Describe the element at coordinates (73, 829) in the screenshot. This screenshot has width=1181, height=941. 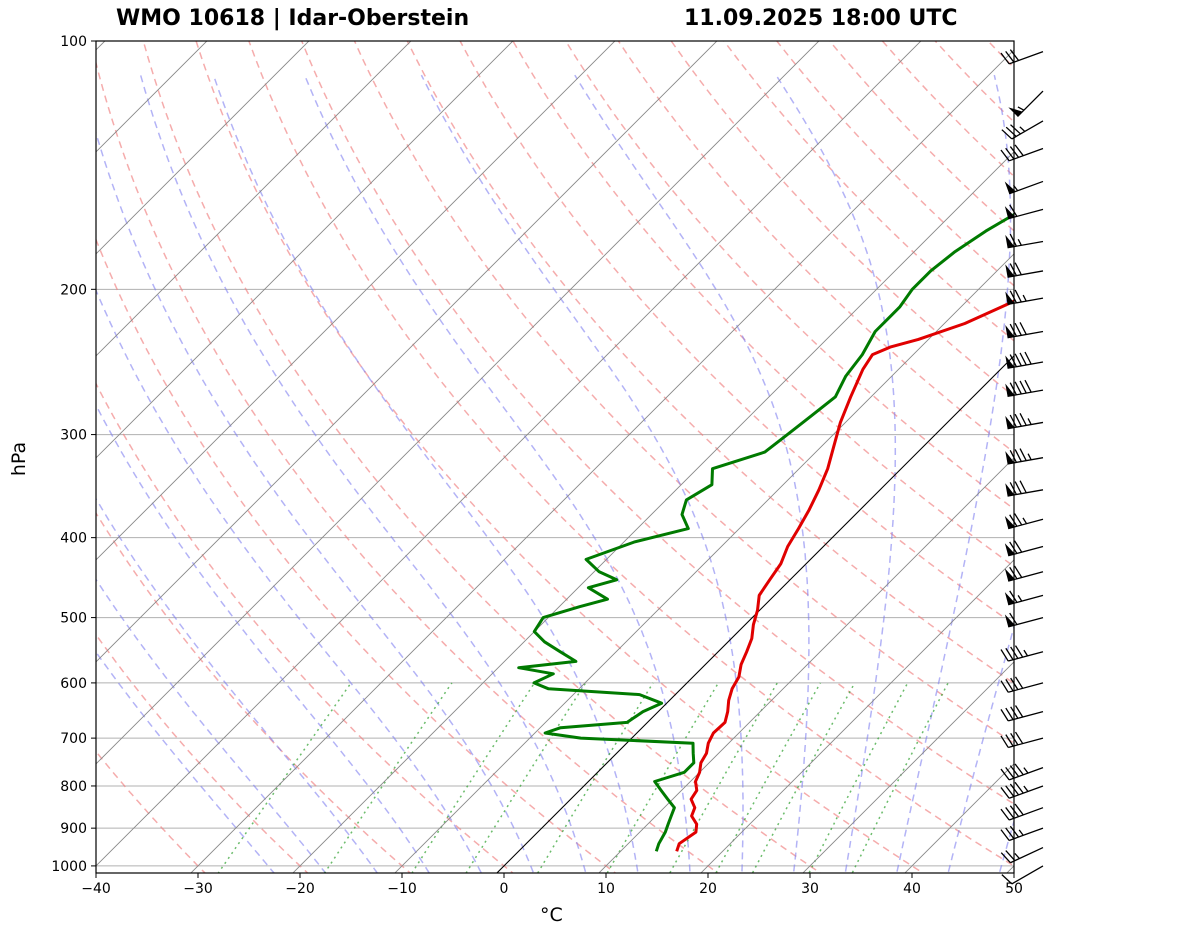
I see `y-tick-label: 900` at that location.